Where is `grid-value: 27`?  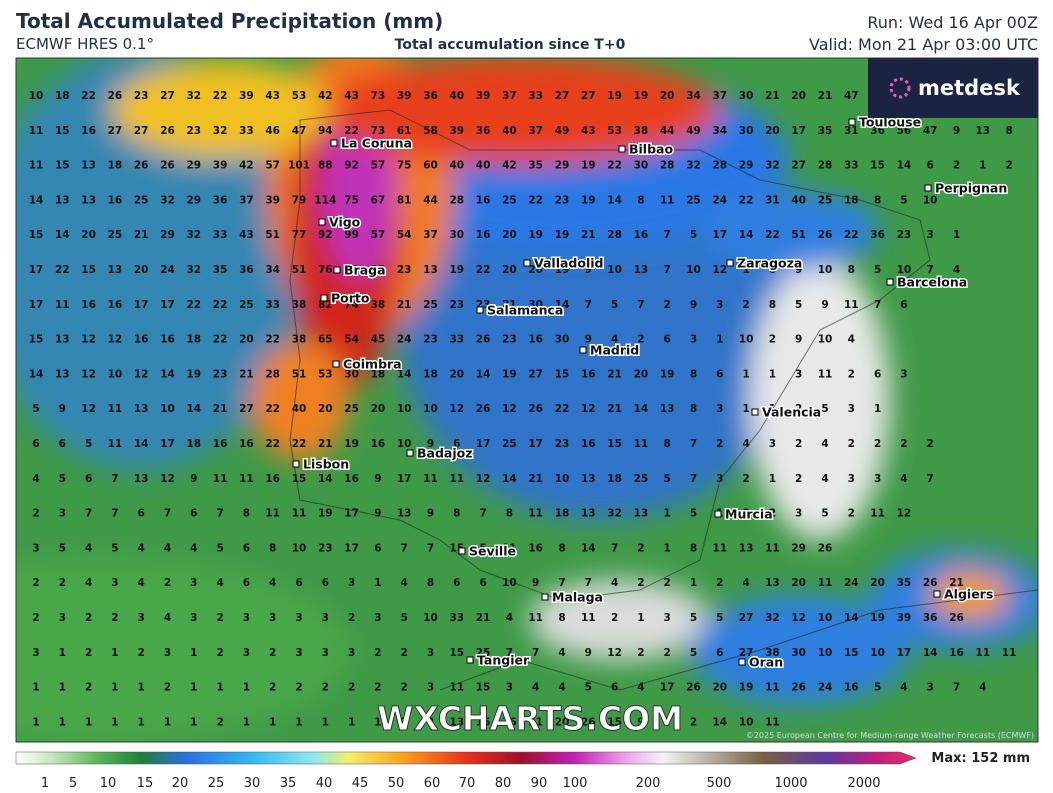
grid-value: 27 is located at coordinates (246, 409).